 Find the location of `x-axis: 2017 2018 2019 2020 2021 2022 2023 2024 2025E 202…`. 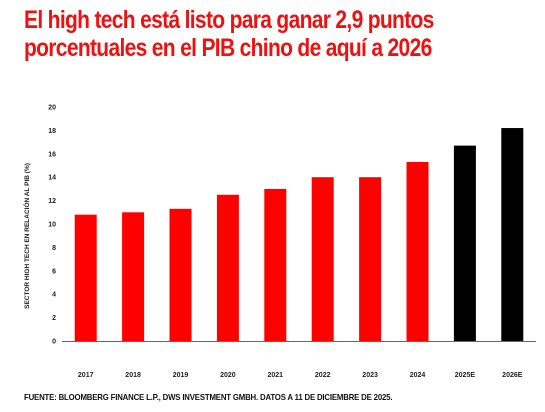

x-axis: 2017 2018 2019 2020 2021 2022 2023 2024 2025E 202… is located at coordinates (300, 375).